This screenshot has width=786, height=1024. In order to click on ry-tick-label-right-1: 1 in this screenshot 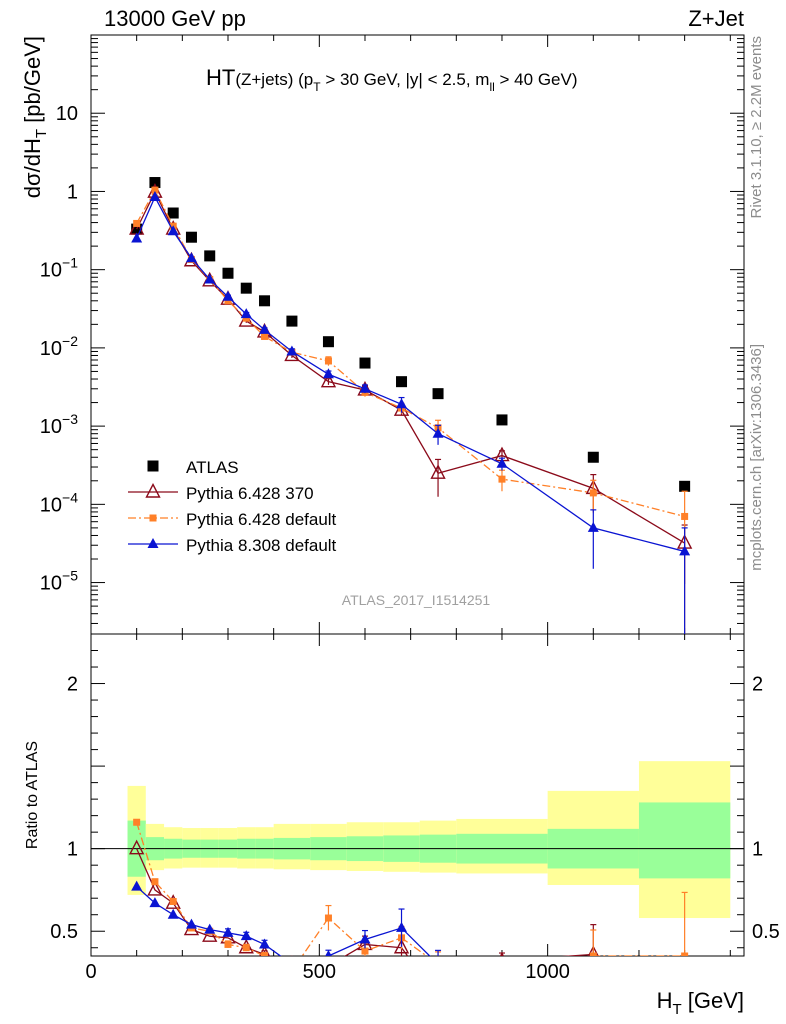, I will do `click(757, 850)`.